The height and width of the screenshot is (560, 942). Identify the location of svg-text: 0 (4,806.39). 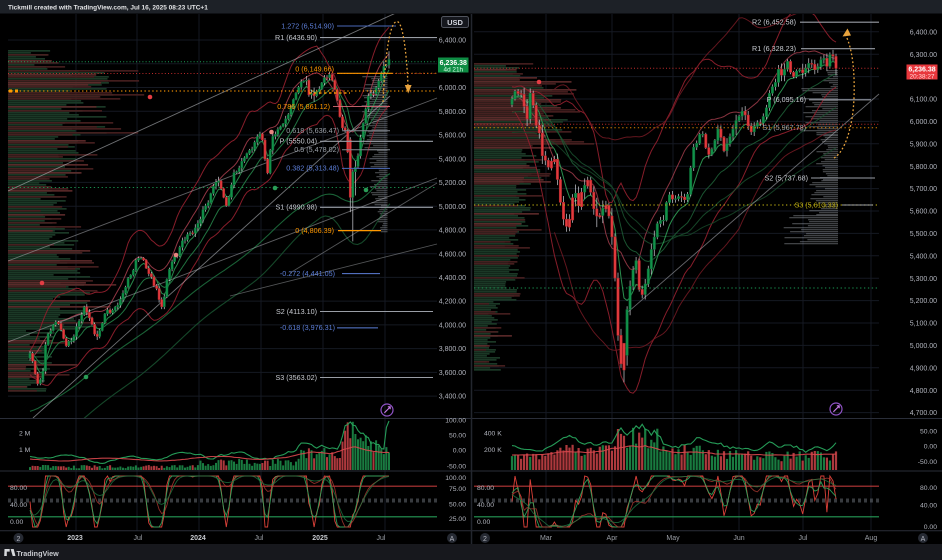
(314, 230).